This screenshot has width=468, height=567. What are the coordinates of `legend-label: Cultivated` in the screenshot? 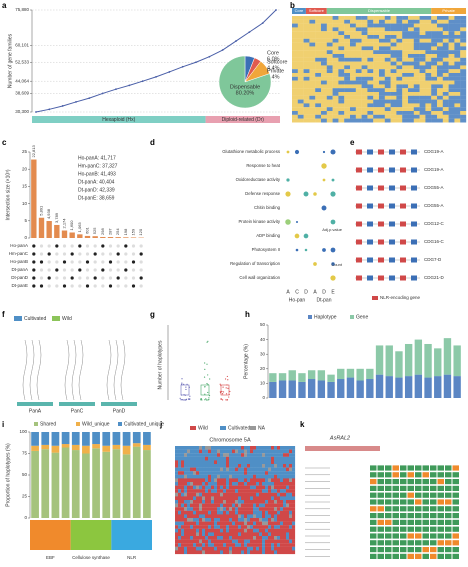 It's located at (239, 428).